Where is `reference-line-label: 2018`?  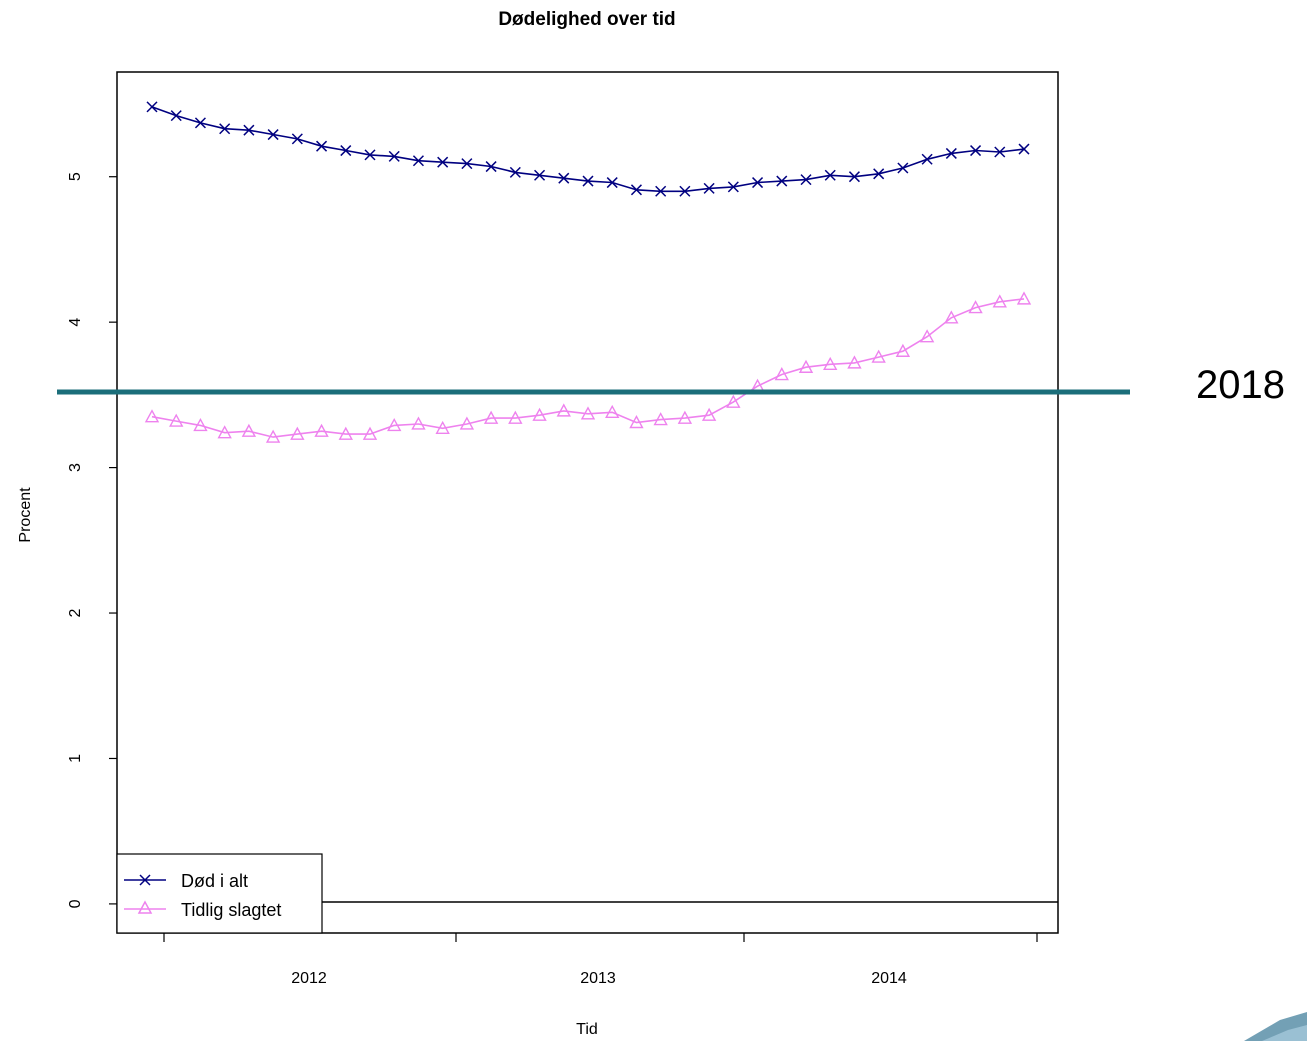 reference-line-label: 2018 is located at coordinates (1240, 385).